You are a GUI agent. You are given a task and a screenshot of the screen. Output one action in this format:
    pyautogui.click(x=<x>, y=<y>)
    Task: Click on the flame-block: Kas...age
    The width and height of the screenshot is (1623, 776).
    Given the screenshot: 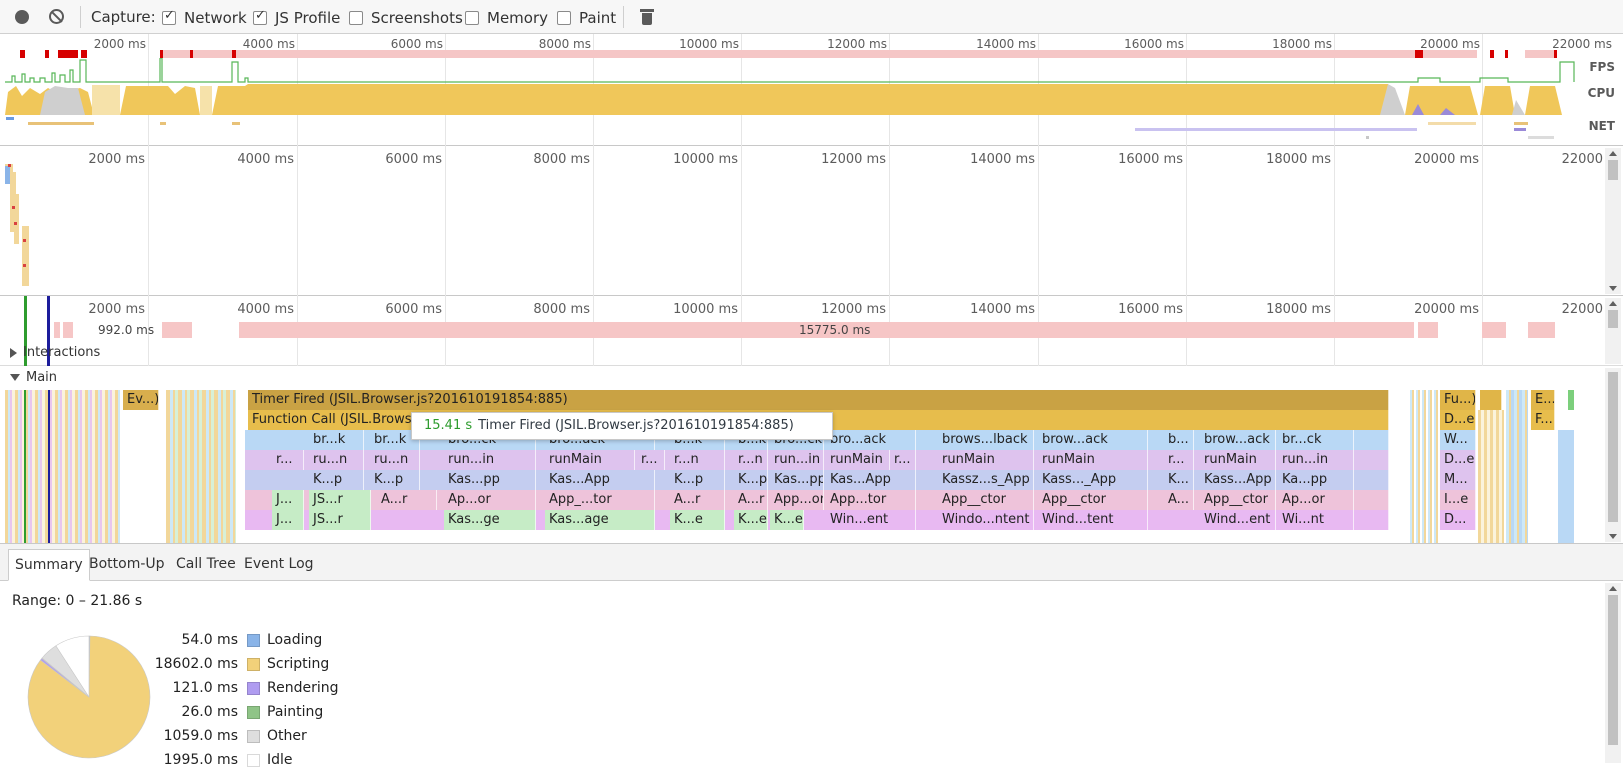 What is the action you would take?
    pyautogui.click(x=600, y=520)
    